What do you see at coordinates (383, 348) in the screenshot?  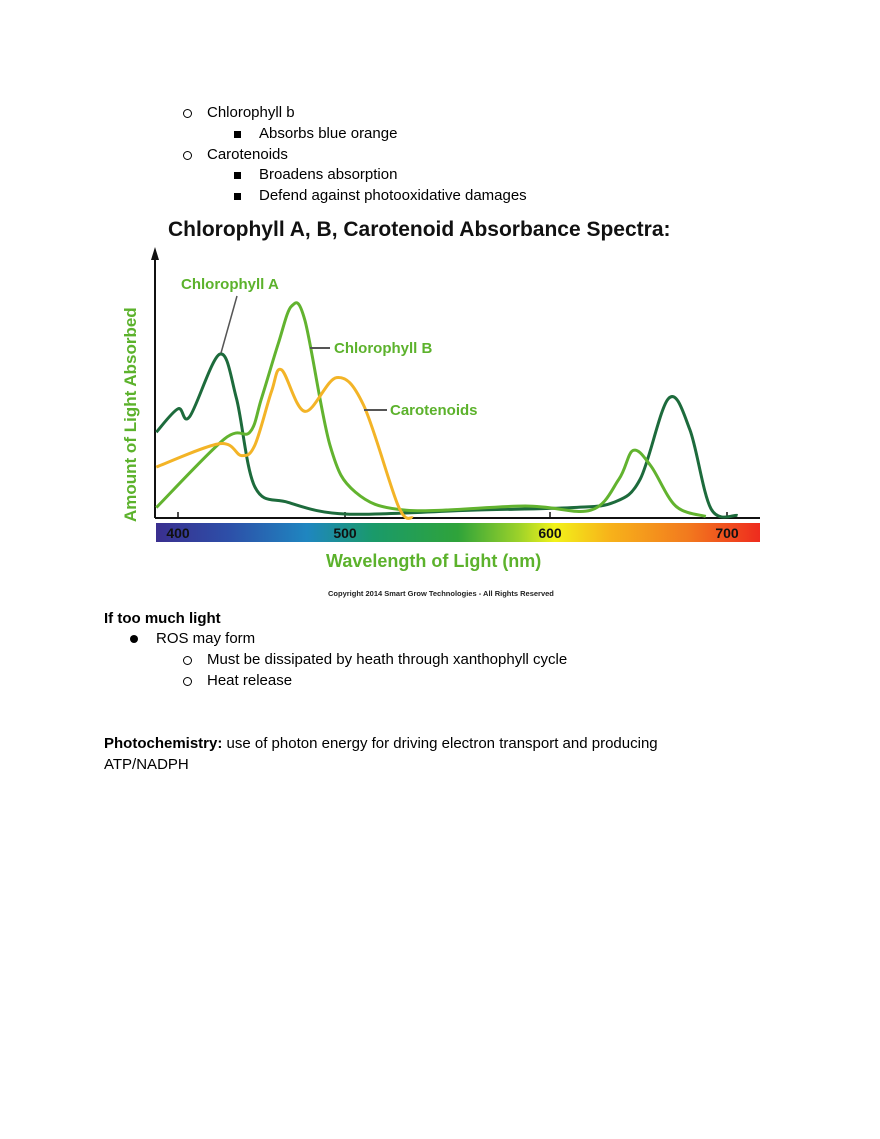 I see `legend-label-chlorophyll-b: Chlorophyll B` at bounding box center [383, 348].